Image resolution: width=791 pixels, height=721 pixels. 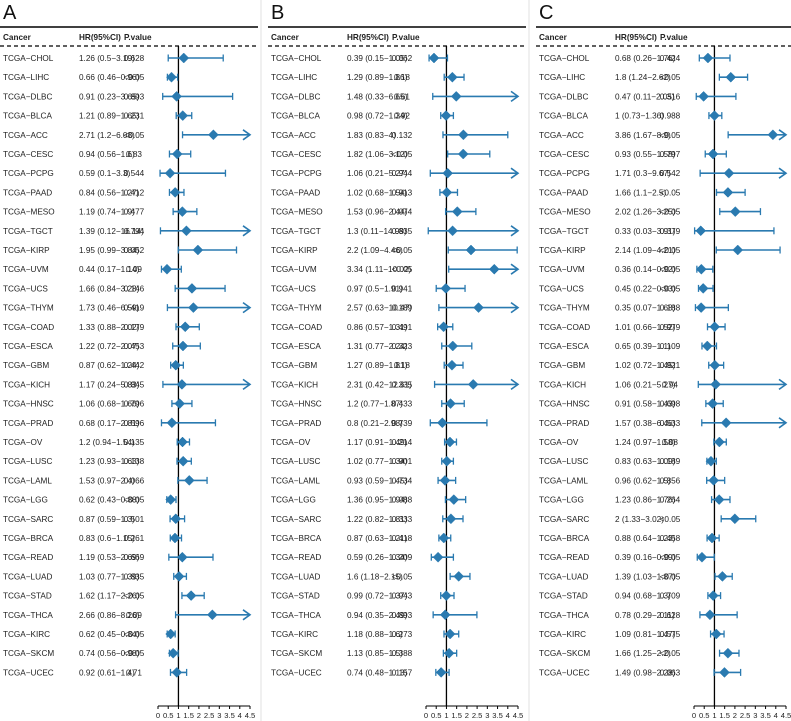 What do you see at coordinates (134, 212) in the screenshot?
I see `row-pvalue: 0.477` at bounding box center [134, 212].